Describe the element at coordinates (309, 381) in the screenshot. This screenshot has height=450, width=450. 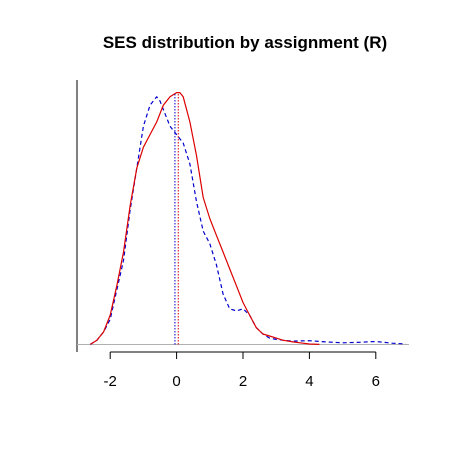
I see `x-tick-label: 4` at that location.